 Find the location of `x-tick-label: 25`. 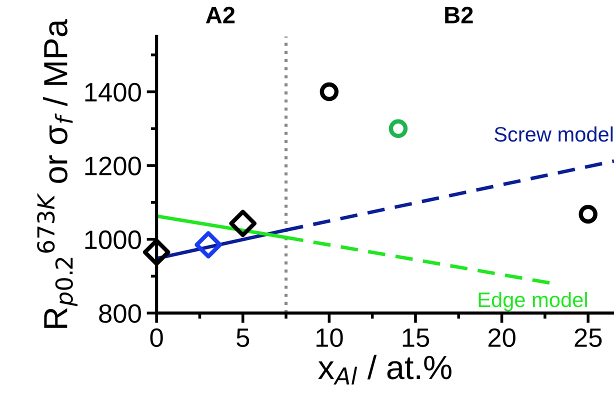

x-tick-label: 25 is located at coordinates (588, 338).